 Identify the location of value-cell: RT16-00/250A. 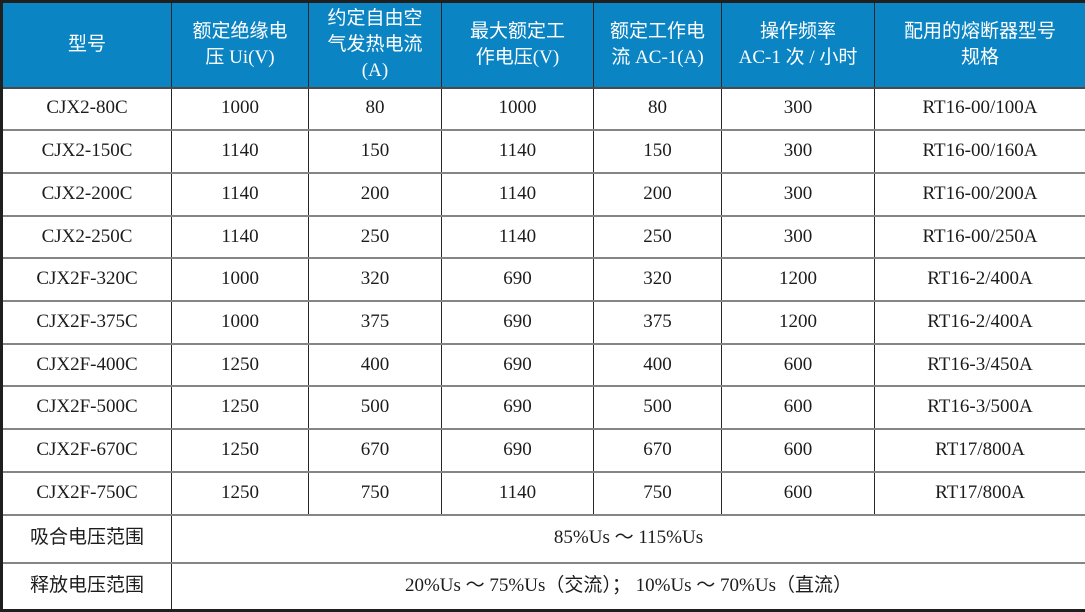
(979, 237).